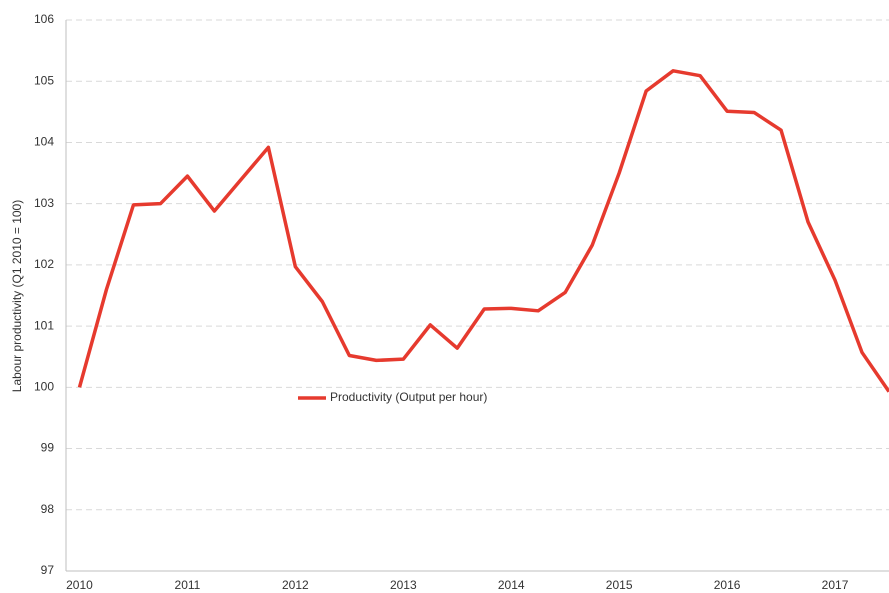 Image resolution: width=889 pixels, height=593 pixels. Describe the element at coordinates (727, 585) in the screenshot. I see `x-tick-label: 2016` at that location.